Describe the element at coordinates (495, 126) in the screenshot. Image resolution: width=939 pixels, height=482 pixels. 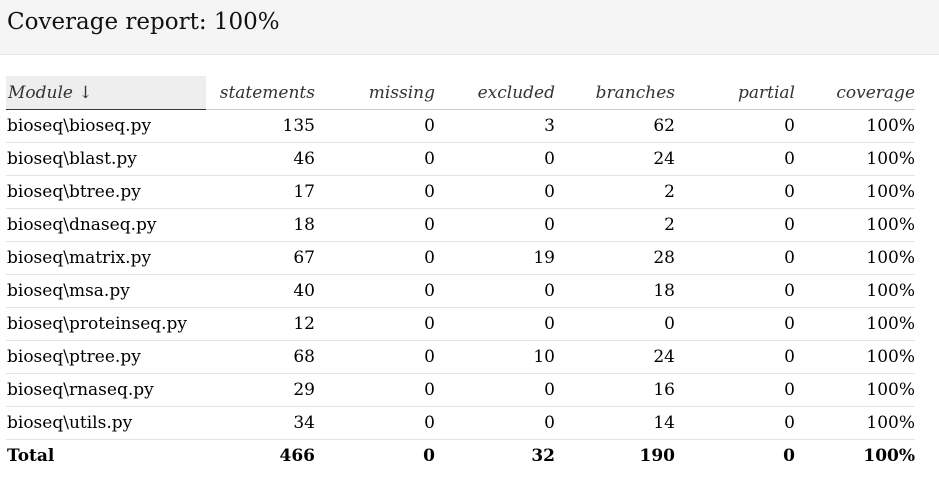
I see `cell-excluded: 3` at that location.